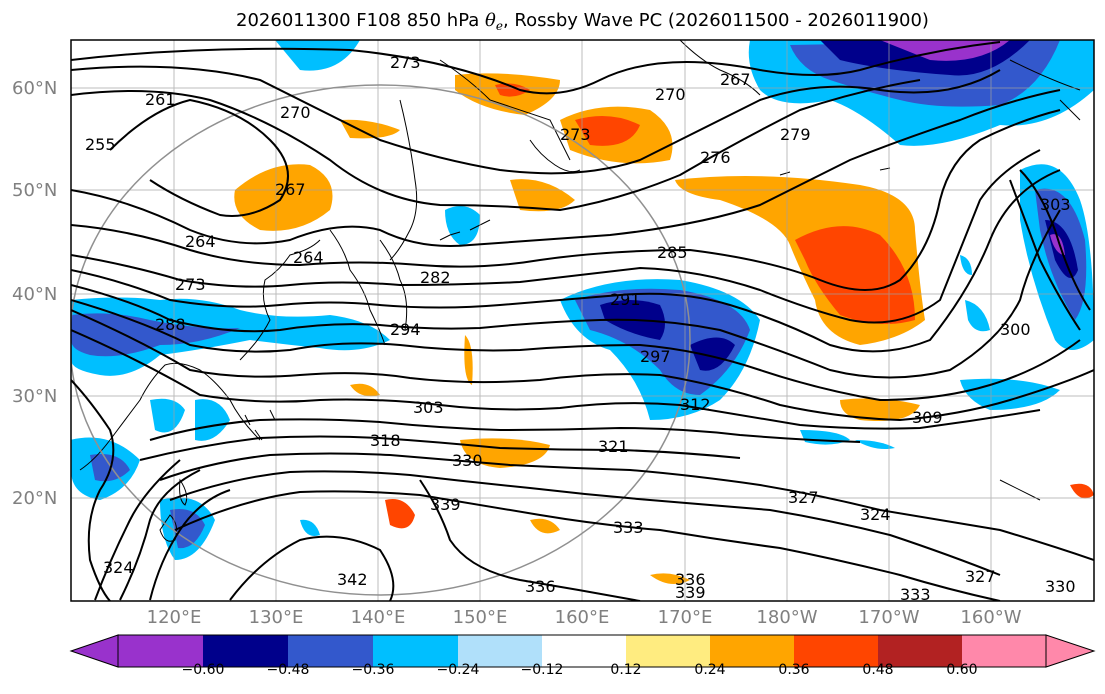 The width and height of the screenshot is (1105, 694). I want to click on lon-label: 180°W, so click(787, 617).